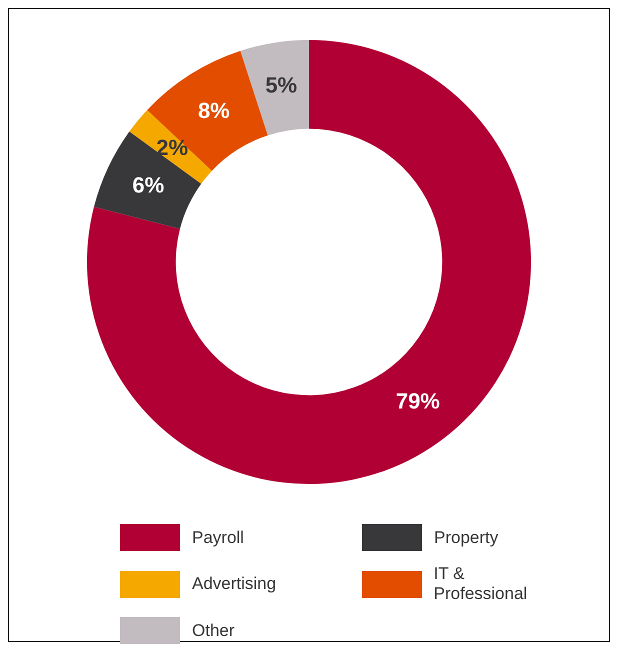 This screenshot has height=652, width=620. I want to click on legend-label: Payroll, so click(218, 538).